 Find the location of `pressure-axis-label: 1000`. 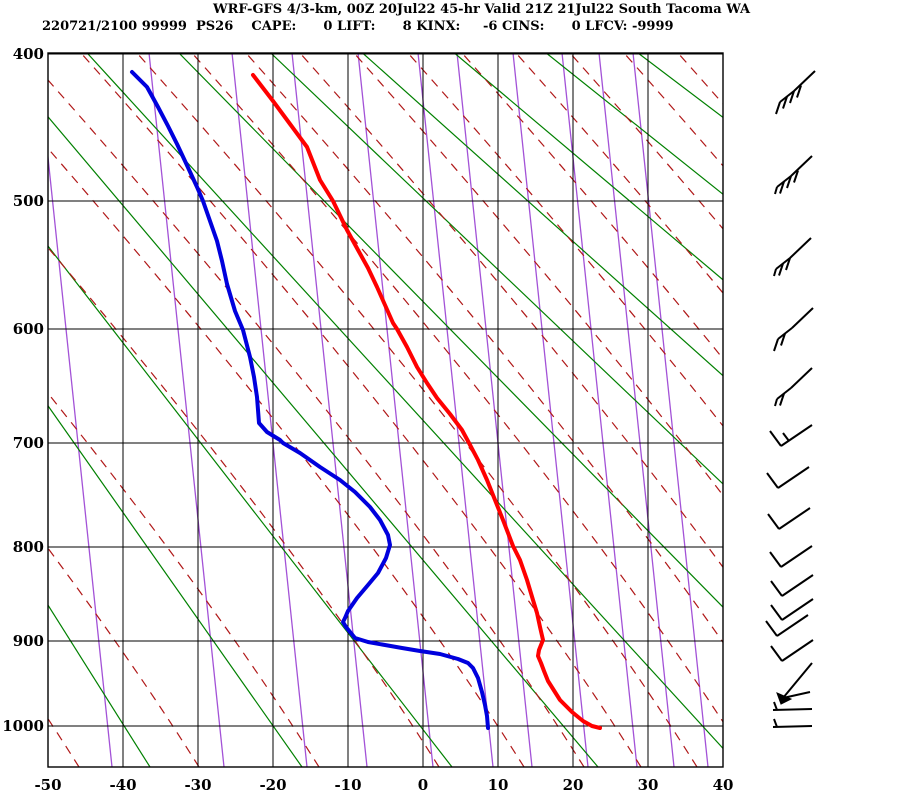

pressure-axis-label: 1000 is located at coordinates (23, 726).